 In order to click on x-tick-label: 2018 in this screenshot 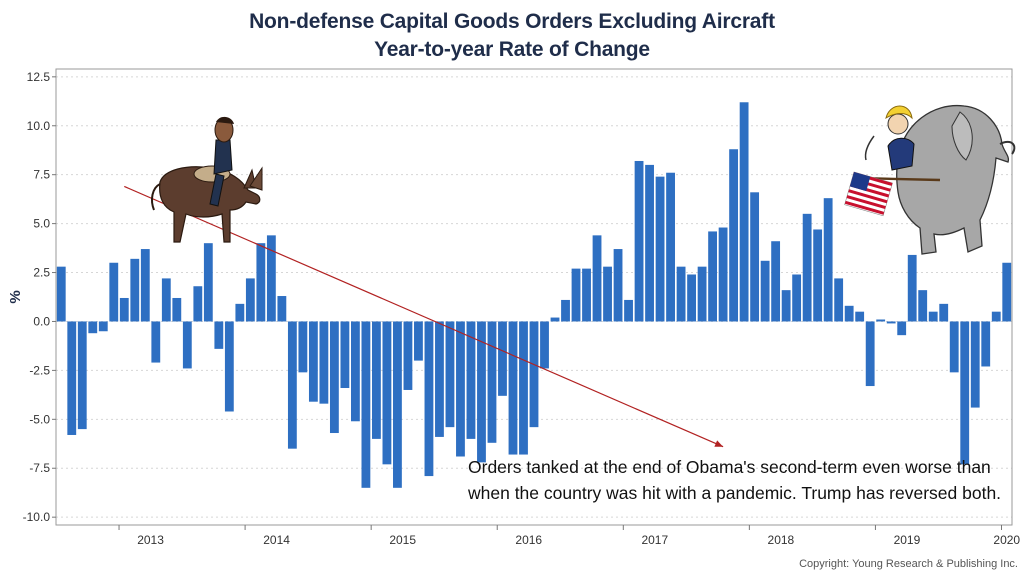, I will do `click(781, 540)`.